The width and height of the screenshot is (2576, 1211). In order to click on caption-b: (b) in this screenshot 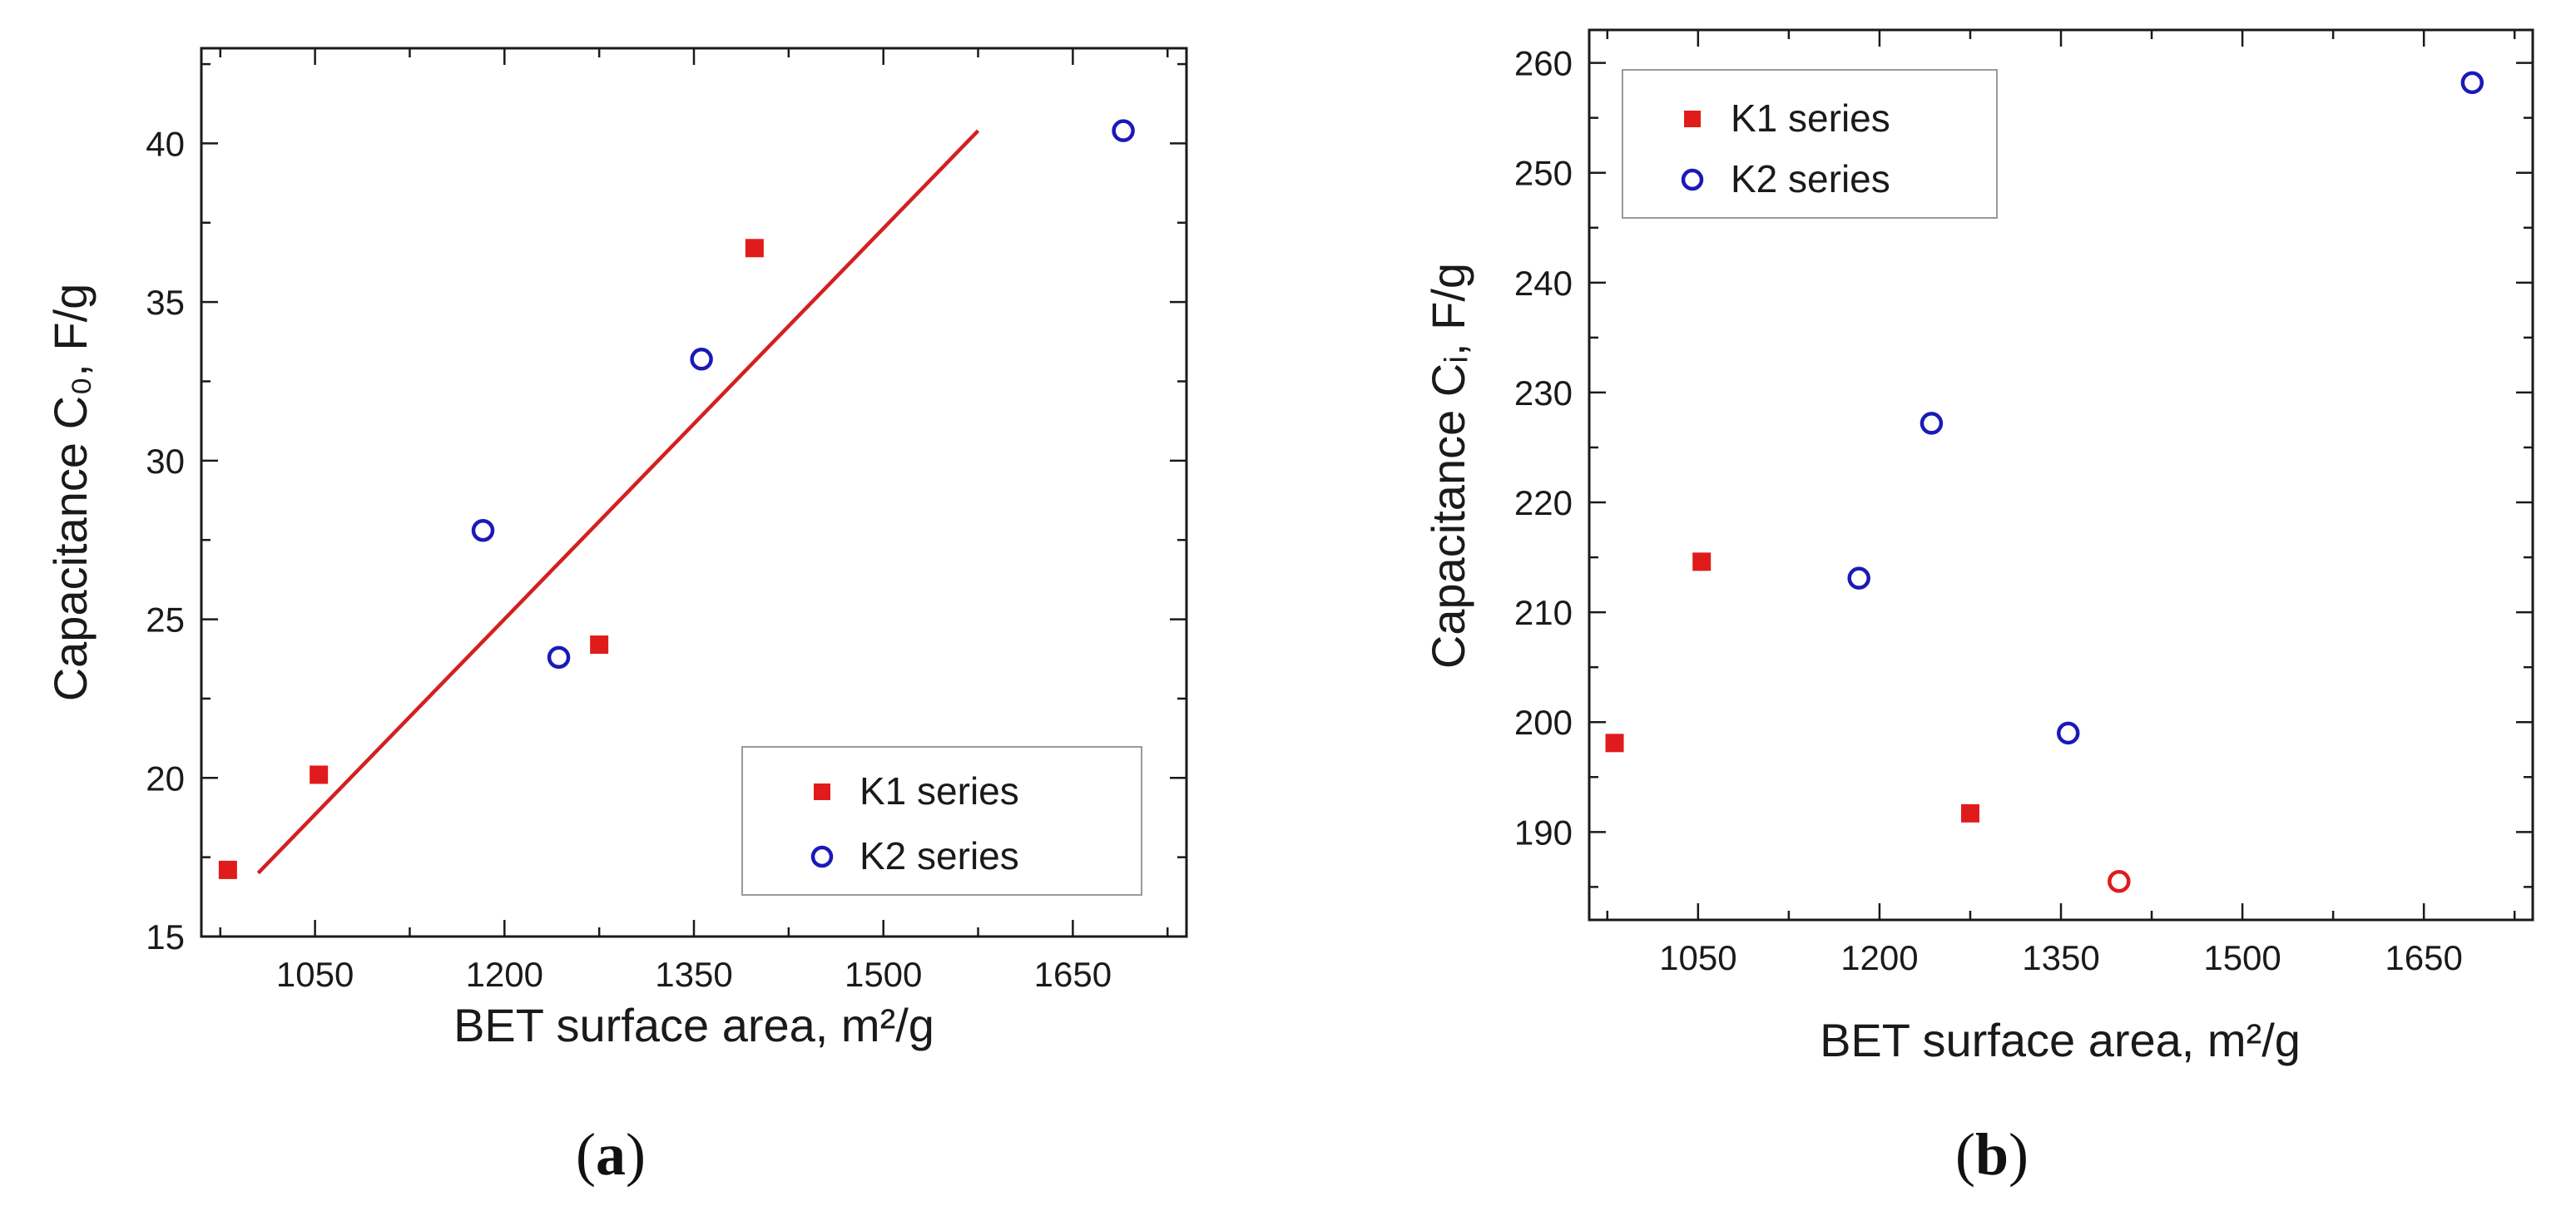, I will do `click(1992, 1154)`.